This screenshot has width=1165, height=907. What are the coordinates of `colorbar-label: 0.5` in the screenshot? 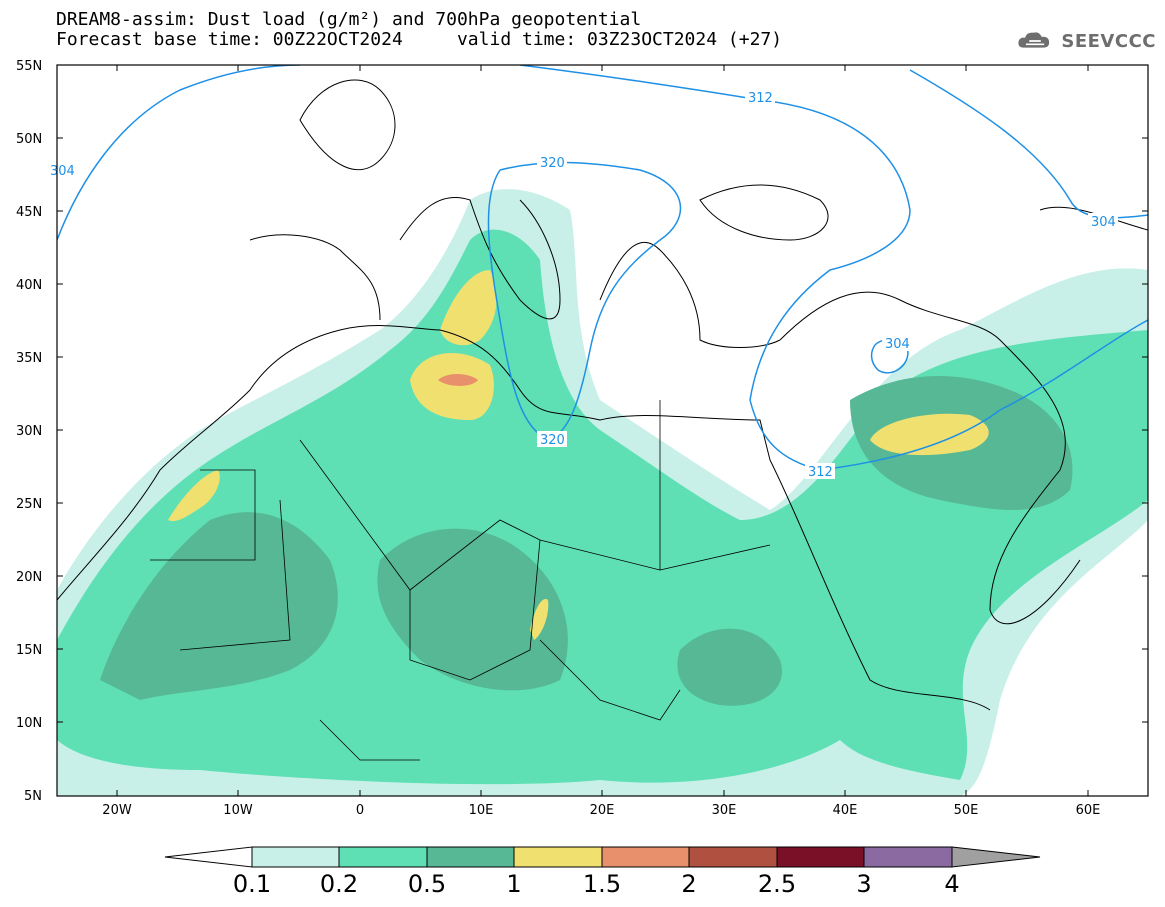 It's located at (427, 884).